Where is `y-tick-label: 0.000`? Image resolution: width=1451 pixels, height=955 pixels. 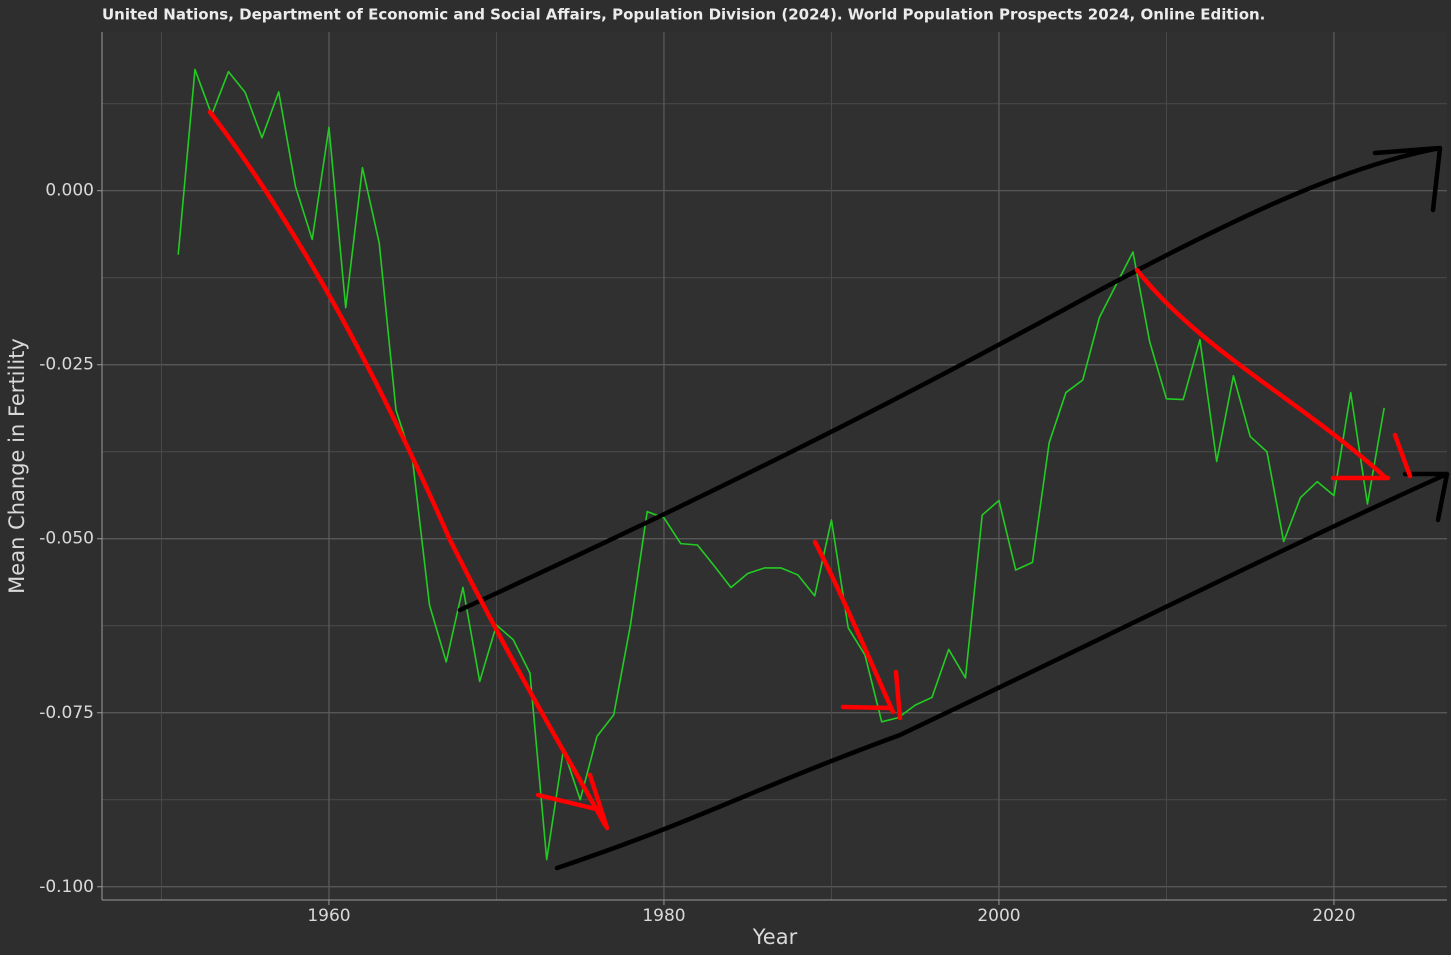
y-tick-label: 0.000 is located at coordinates (69, 191).